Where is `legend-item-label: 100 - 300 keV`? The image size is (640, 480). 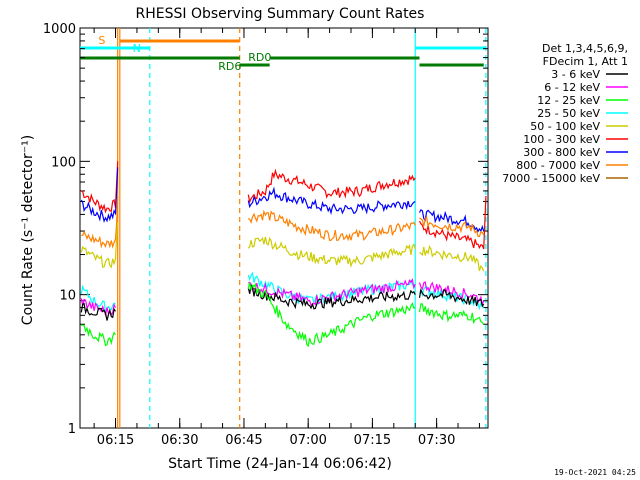
legend-item-label: 100 - 300 keV is located at coordinates (561, 139).